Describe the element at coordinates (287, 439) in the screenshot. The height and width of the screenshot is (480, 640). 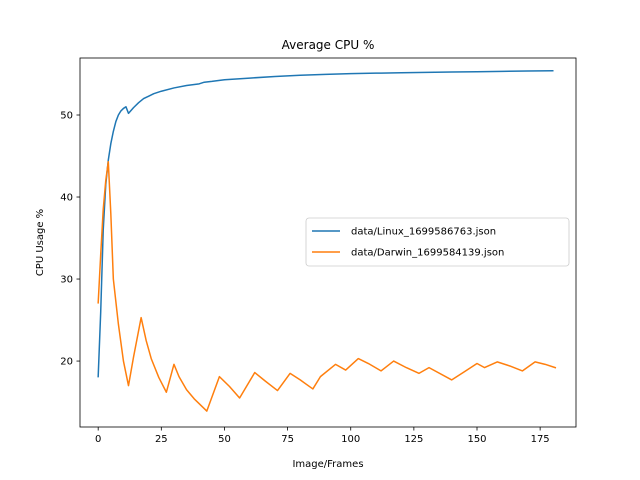
I see `x-tick-label-3: 75` at that location.